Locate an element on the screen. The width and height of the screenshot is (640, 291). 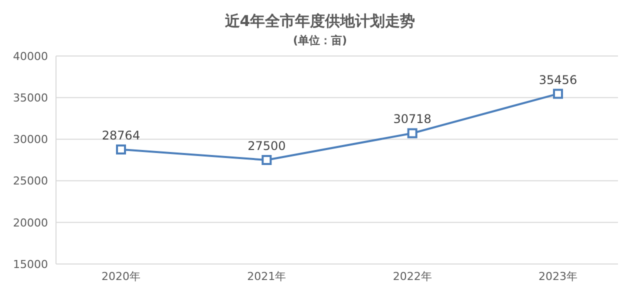
y-tick-label: 30000 is located at coordinates (30, 139).